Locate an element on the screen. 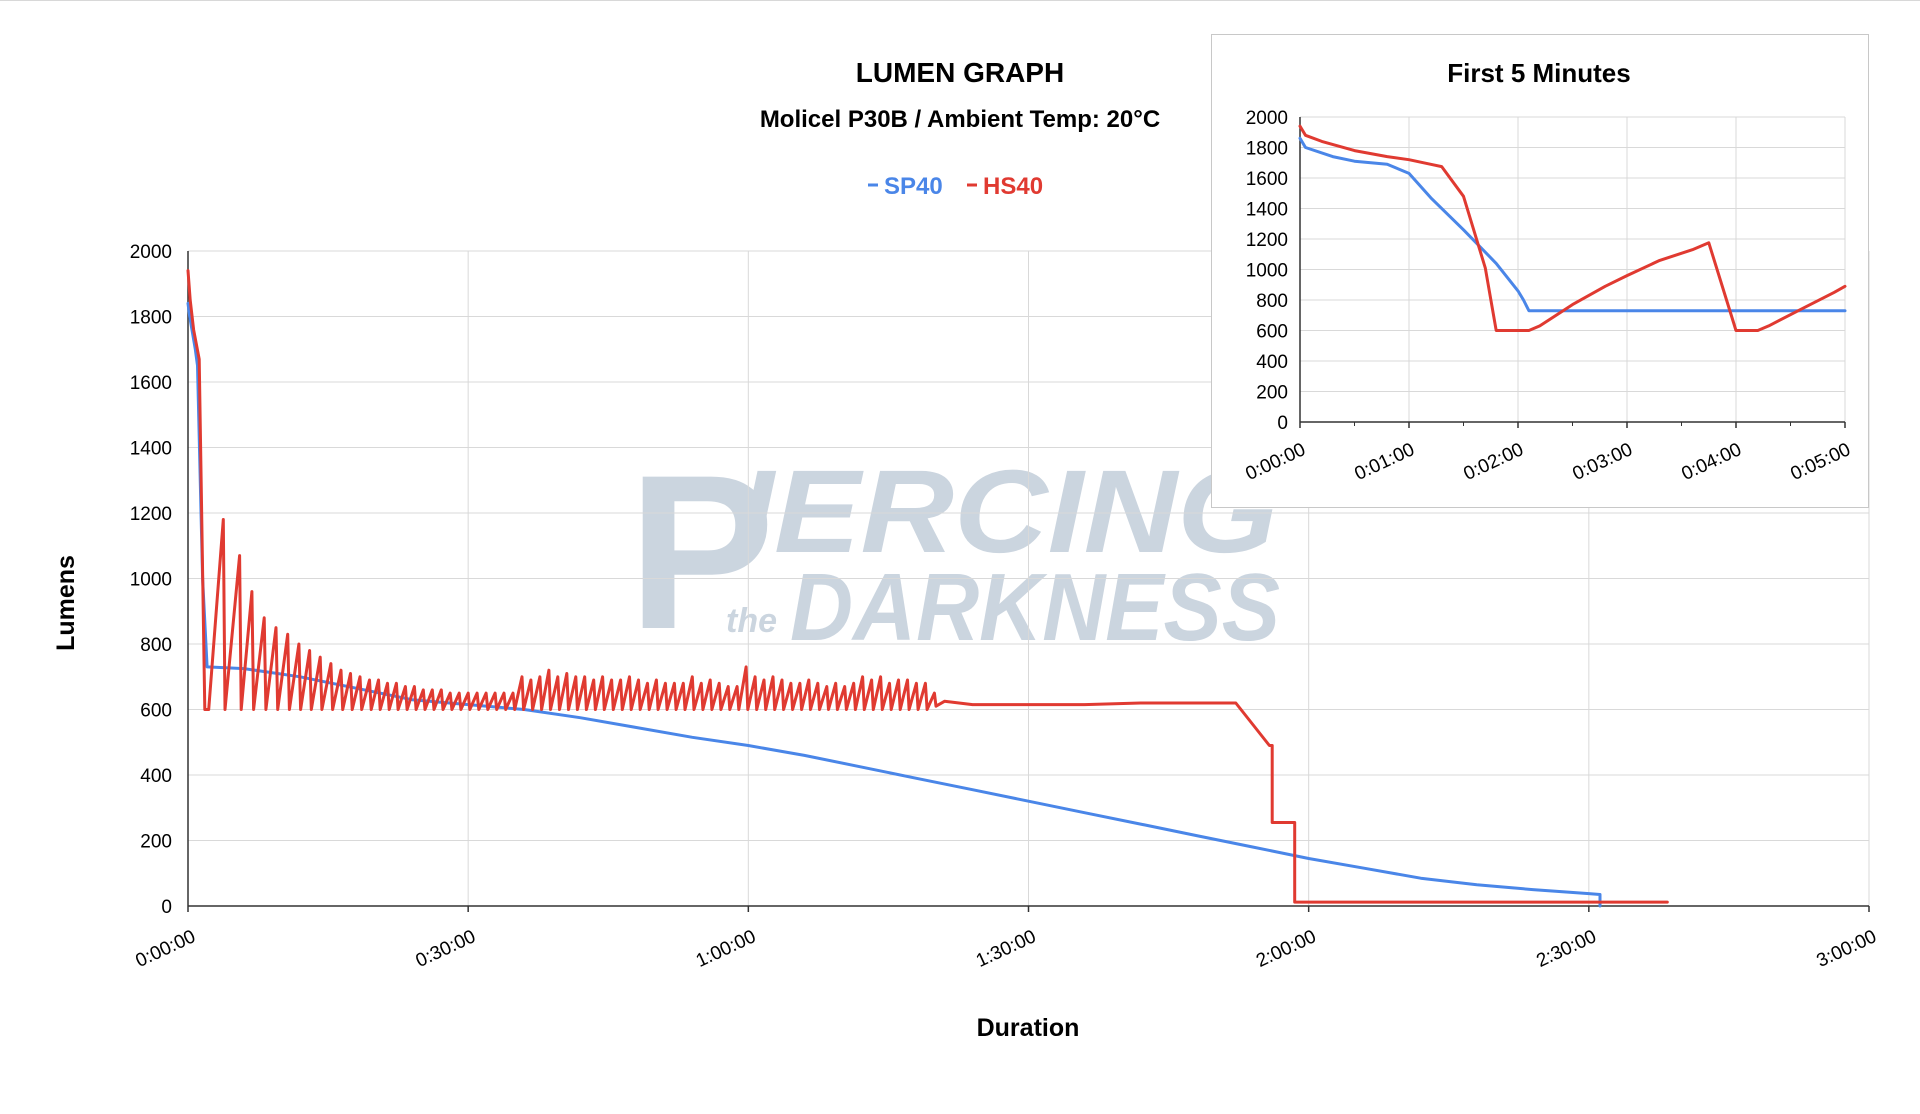 The width and height of the screenshot is (1920, 1114). main-chart-title: LUMEN GRAPH is located at coordinates (960, 72).